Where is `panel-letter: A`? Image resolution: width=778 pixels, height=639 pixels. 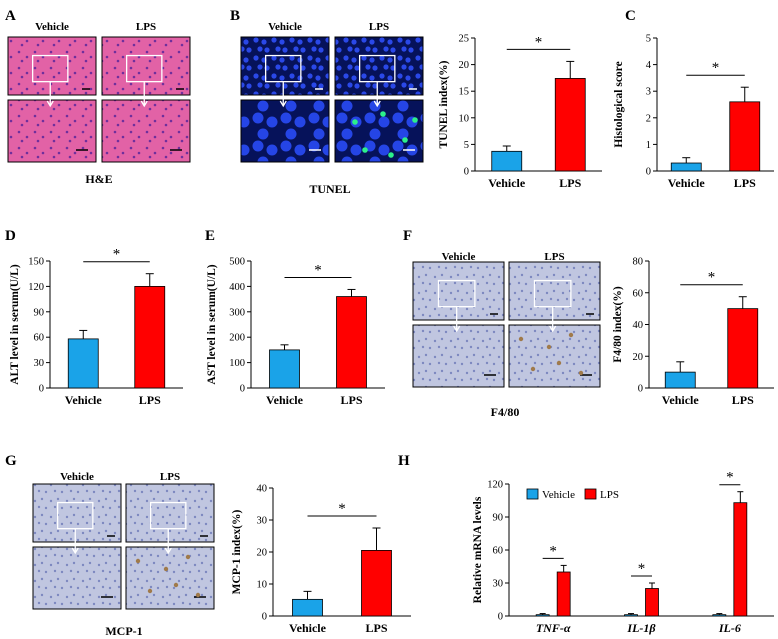 panel-letter: A is located at coordinates (10, 16).